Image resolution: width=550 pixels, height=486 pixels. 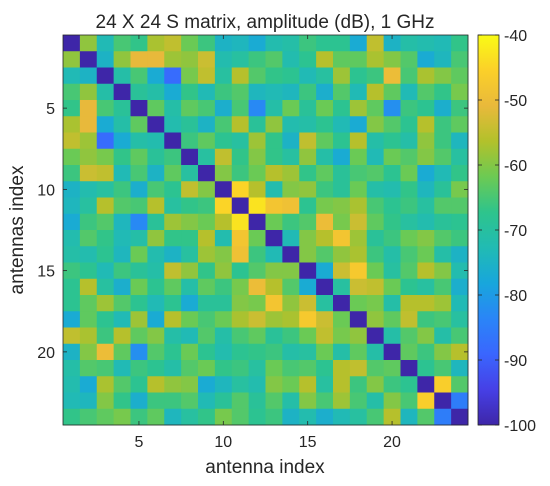 I want to click on x-tick-label: 15, so click(x=308, y=442).